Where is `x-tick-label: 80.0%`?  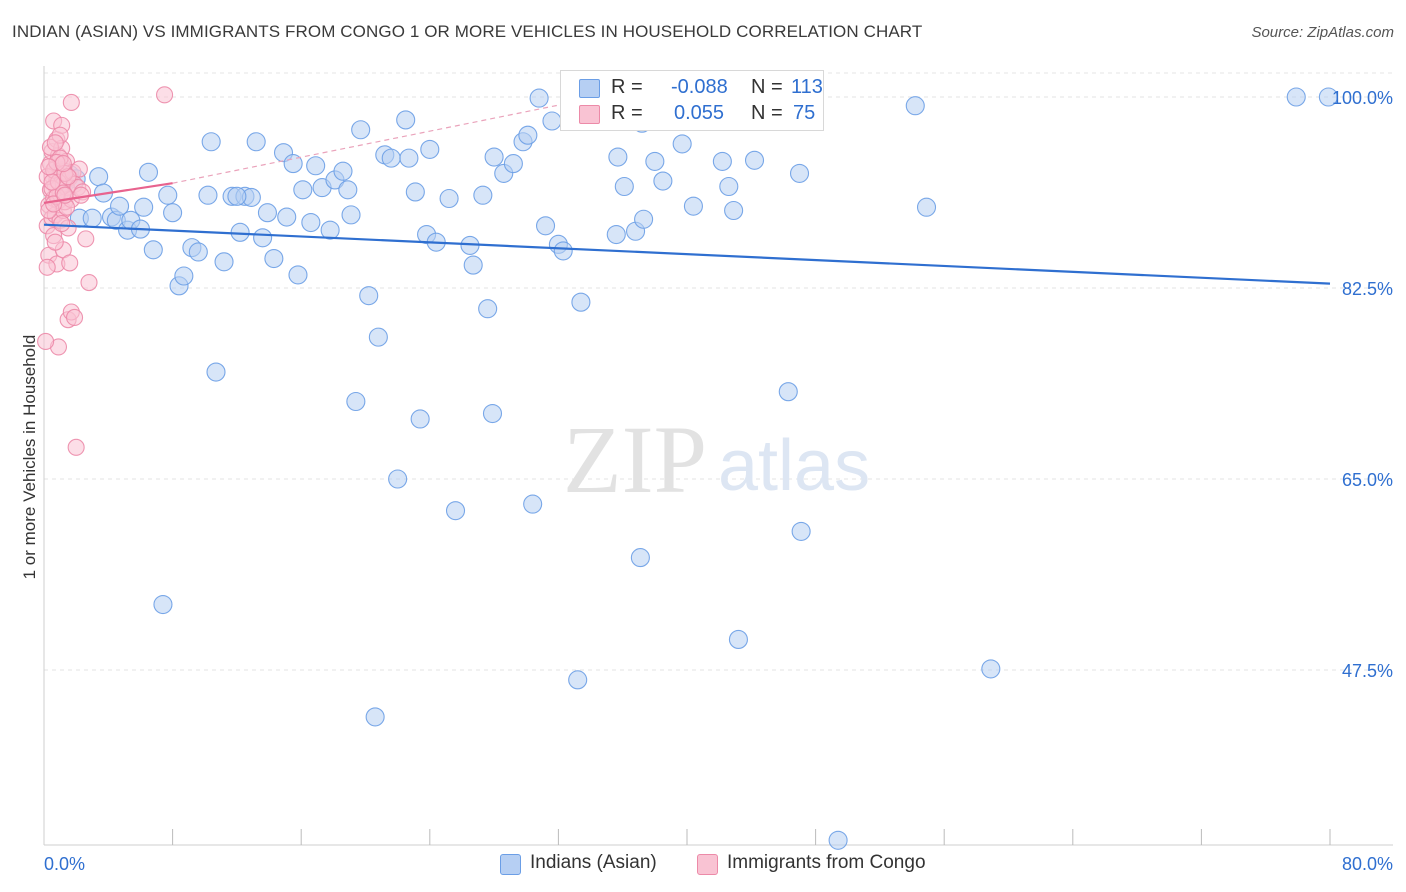 x-tick-label: 80.0% is located at coordinates (1367, 864).